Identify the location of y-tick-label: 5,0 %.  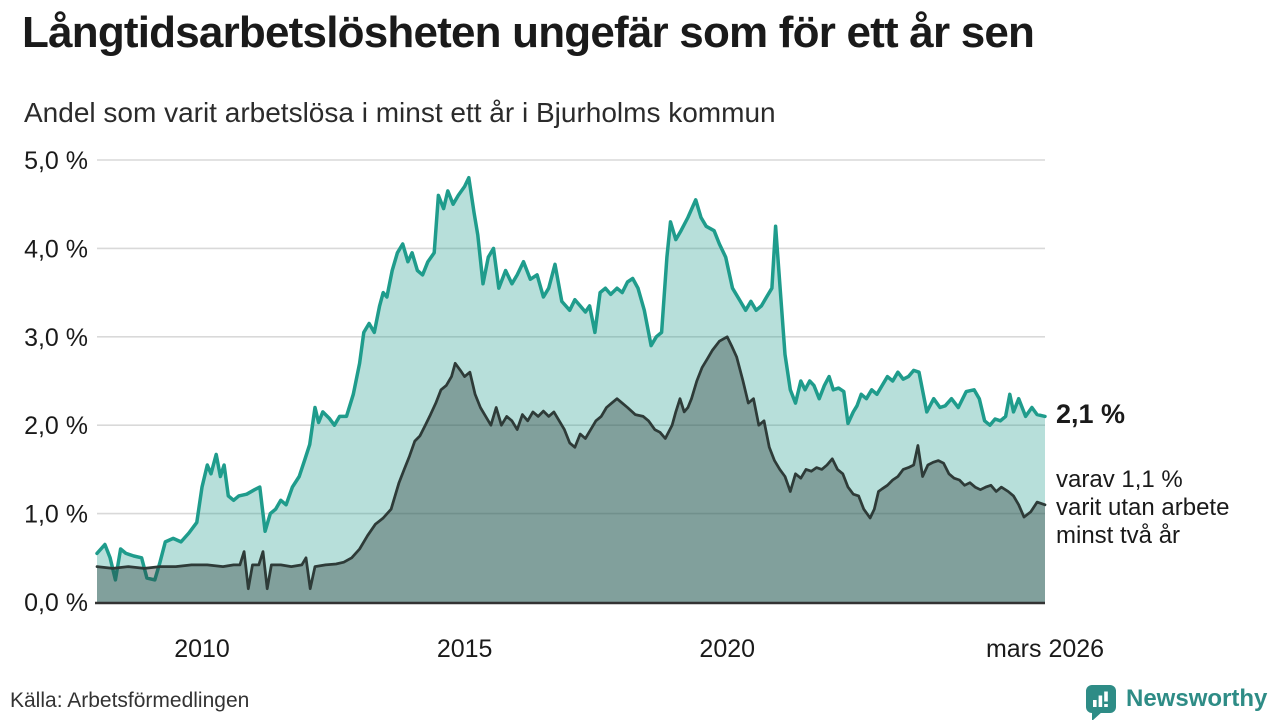
(56, 161).